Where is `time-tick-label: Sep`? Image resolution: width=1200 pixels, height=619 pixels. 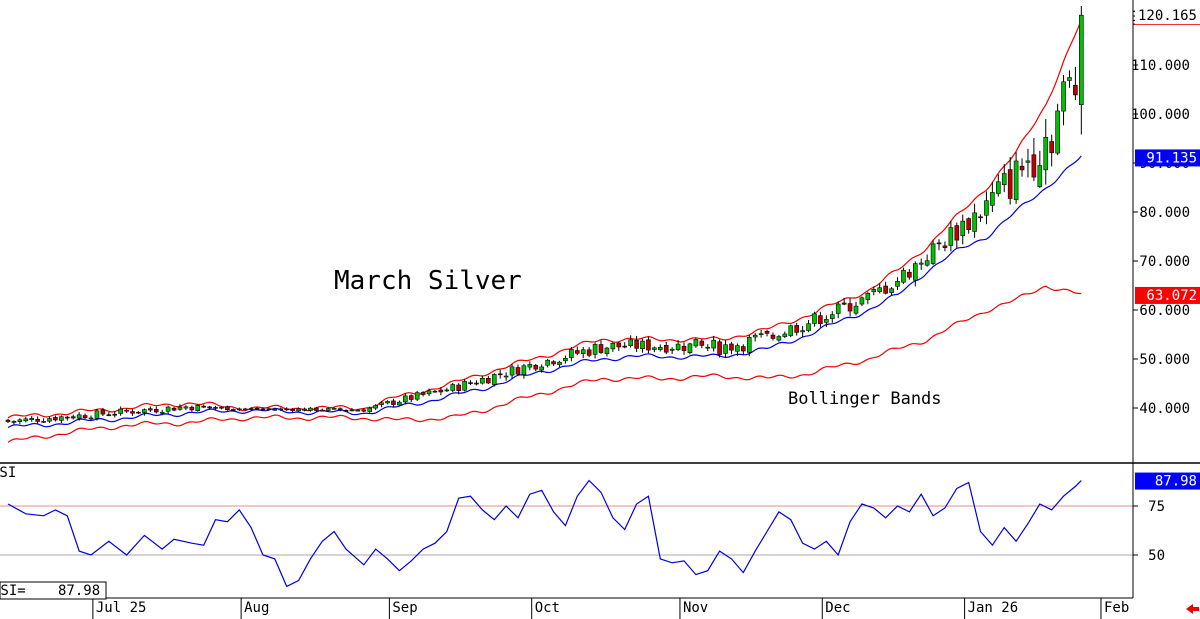 time-tick-label: Sep is located at coordinates (404, 608).